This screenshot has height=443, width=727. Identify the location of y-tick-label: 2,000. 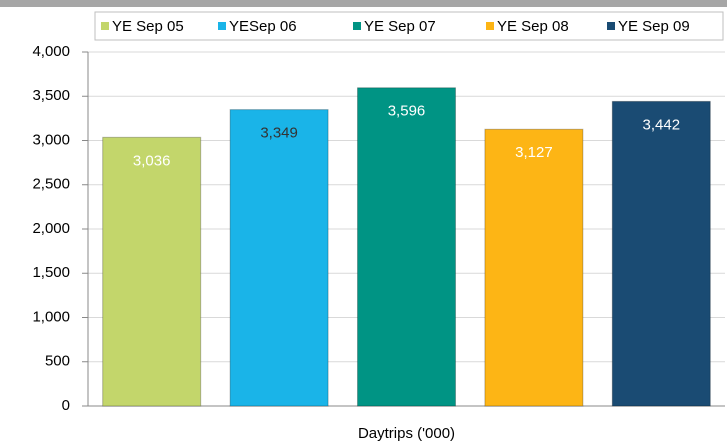
(51, 228).